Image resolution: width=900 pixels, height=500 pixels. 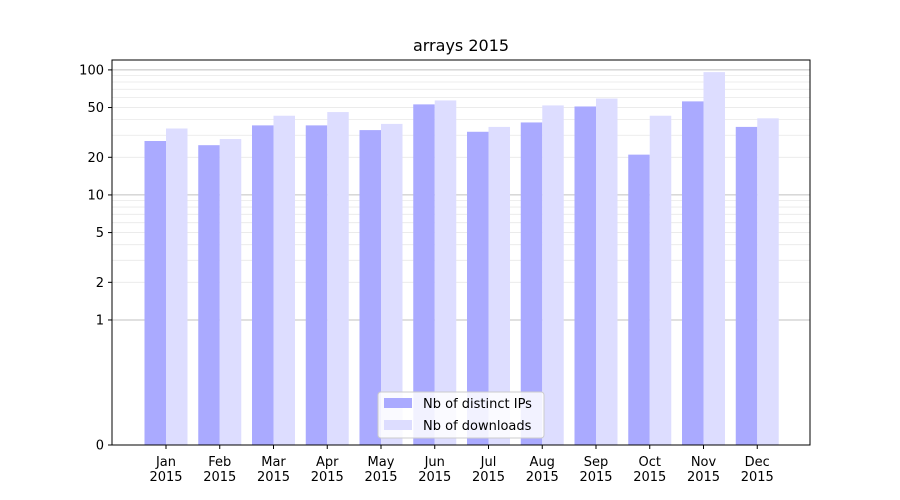 What do you see at coordinates (477, 426) in the screenshot?
I see `legend-label-downloads: Nb of downloads` at bounding box center [477, 426].